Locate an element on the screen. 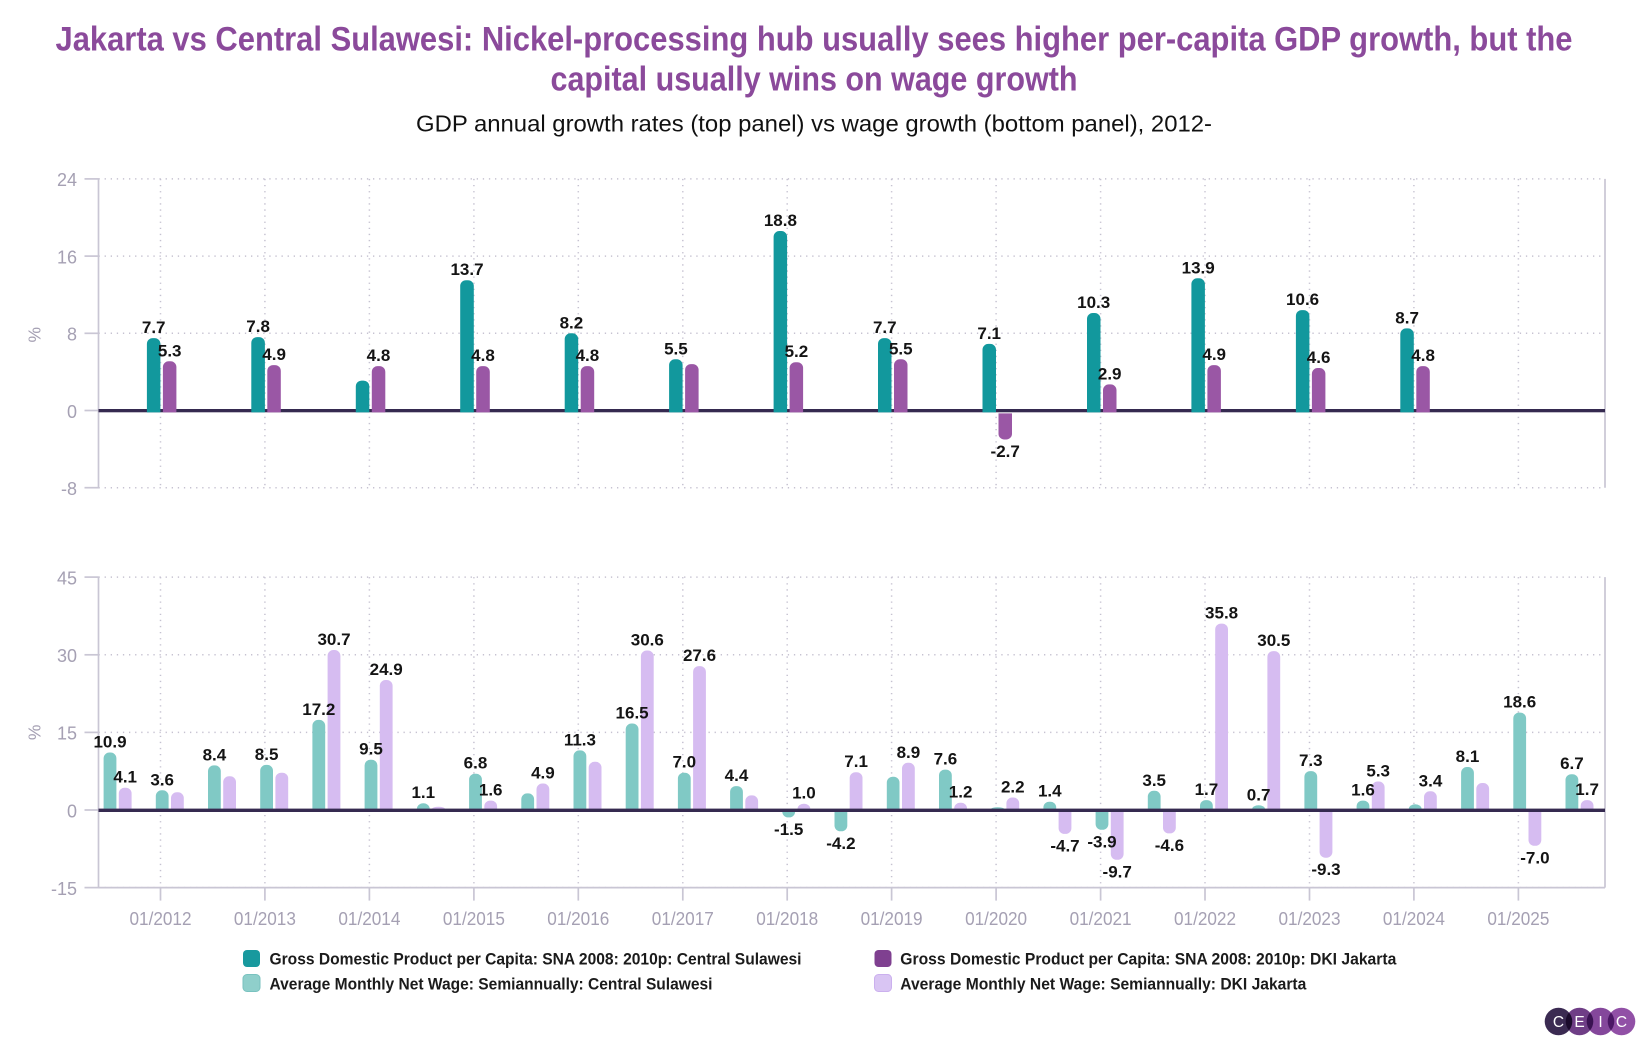 Image resolution: width=1650 pixels, height=1055 pixels. svg-text: 8.5 is located at coordinates (267, 754).